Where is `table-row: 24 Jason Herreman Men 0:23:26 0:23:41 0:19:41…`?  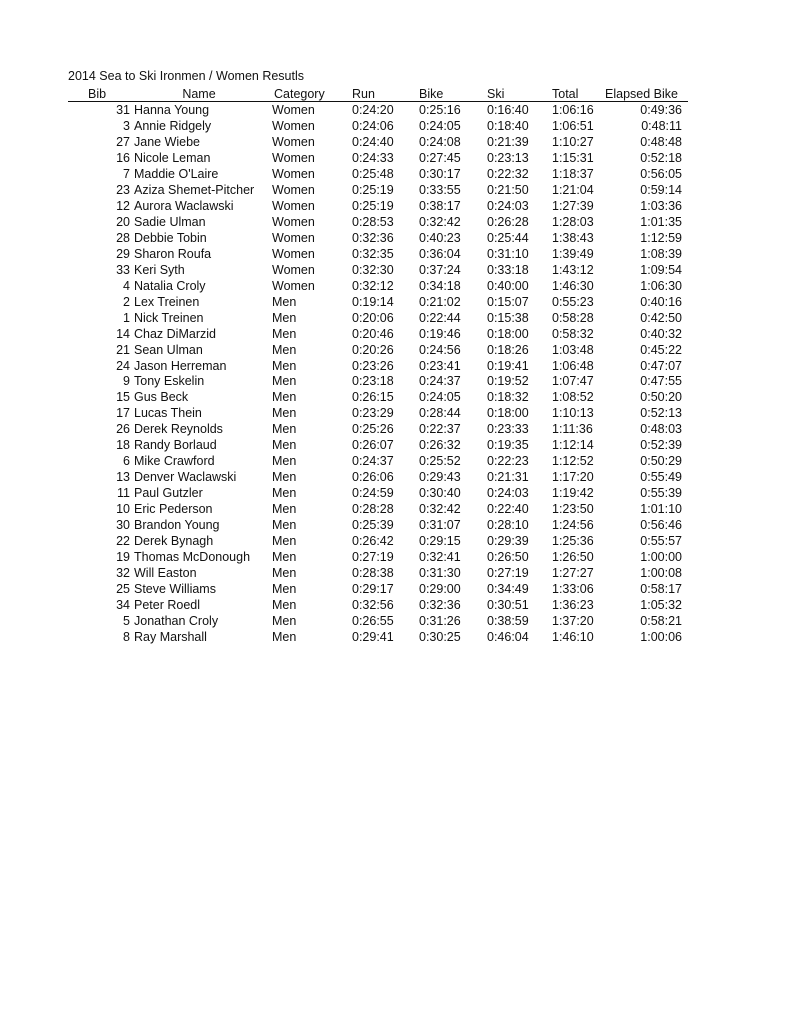 table-row: 24 Jason Herreman Men 0:23:26 0:23:41 0:19:41… is located at coordinates (395, 366).